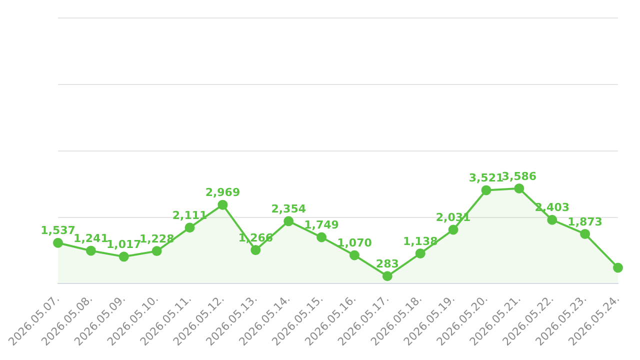 Image resolution: width=640 pixels, height=360 pixels. Describe the element at coordinates (156, 239) in the screenshot. I see `data-label: 1,228` at that location.